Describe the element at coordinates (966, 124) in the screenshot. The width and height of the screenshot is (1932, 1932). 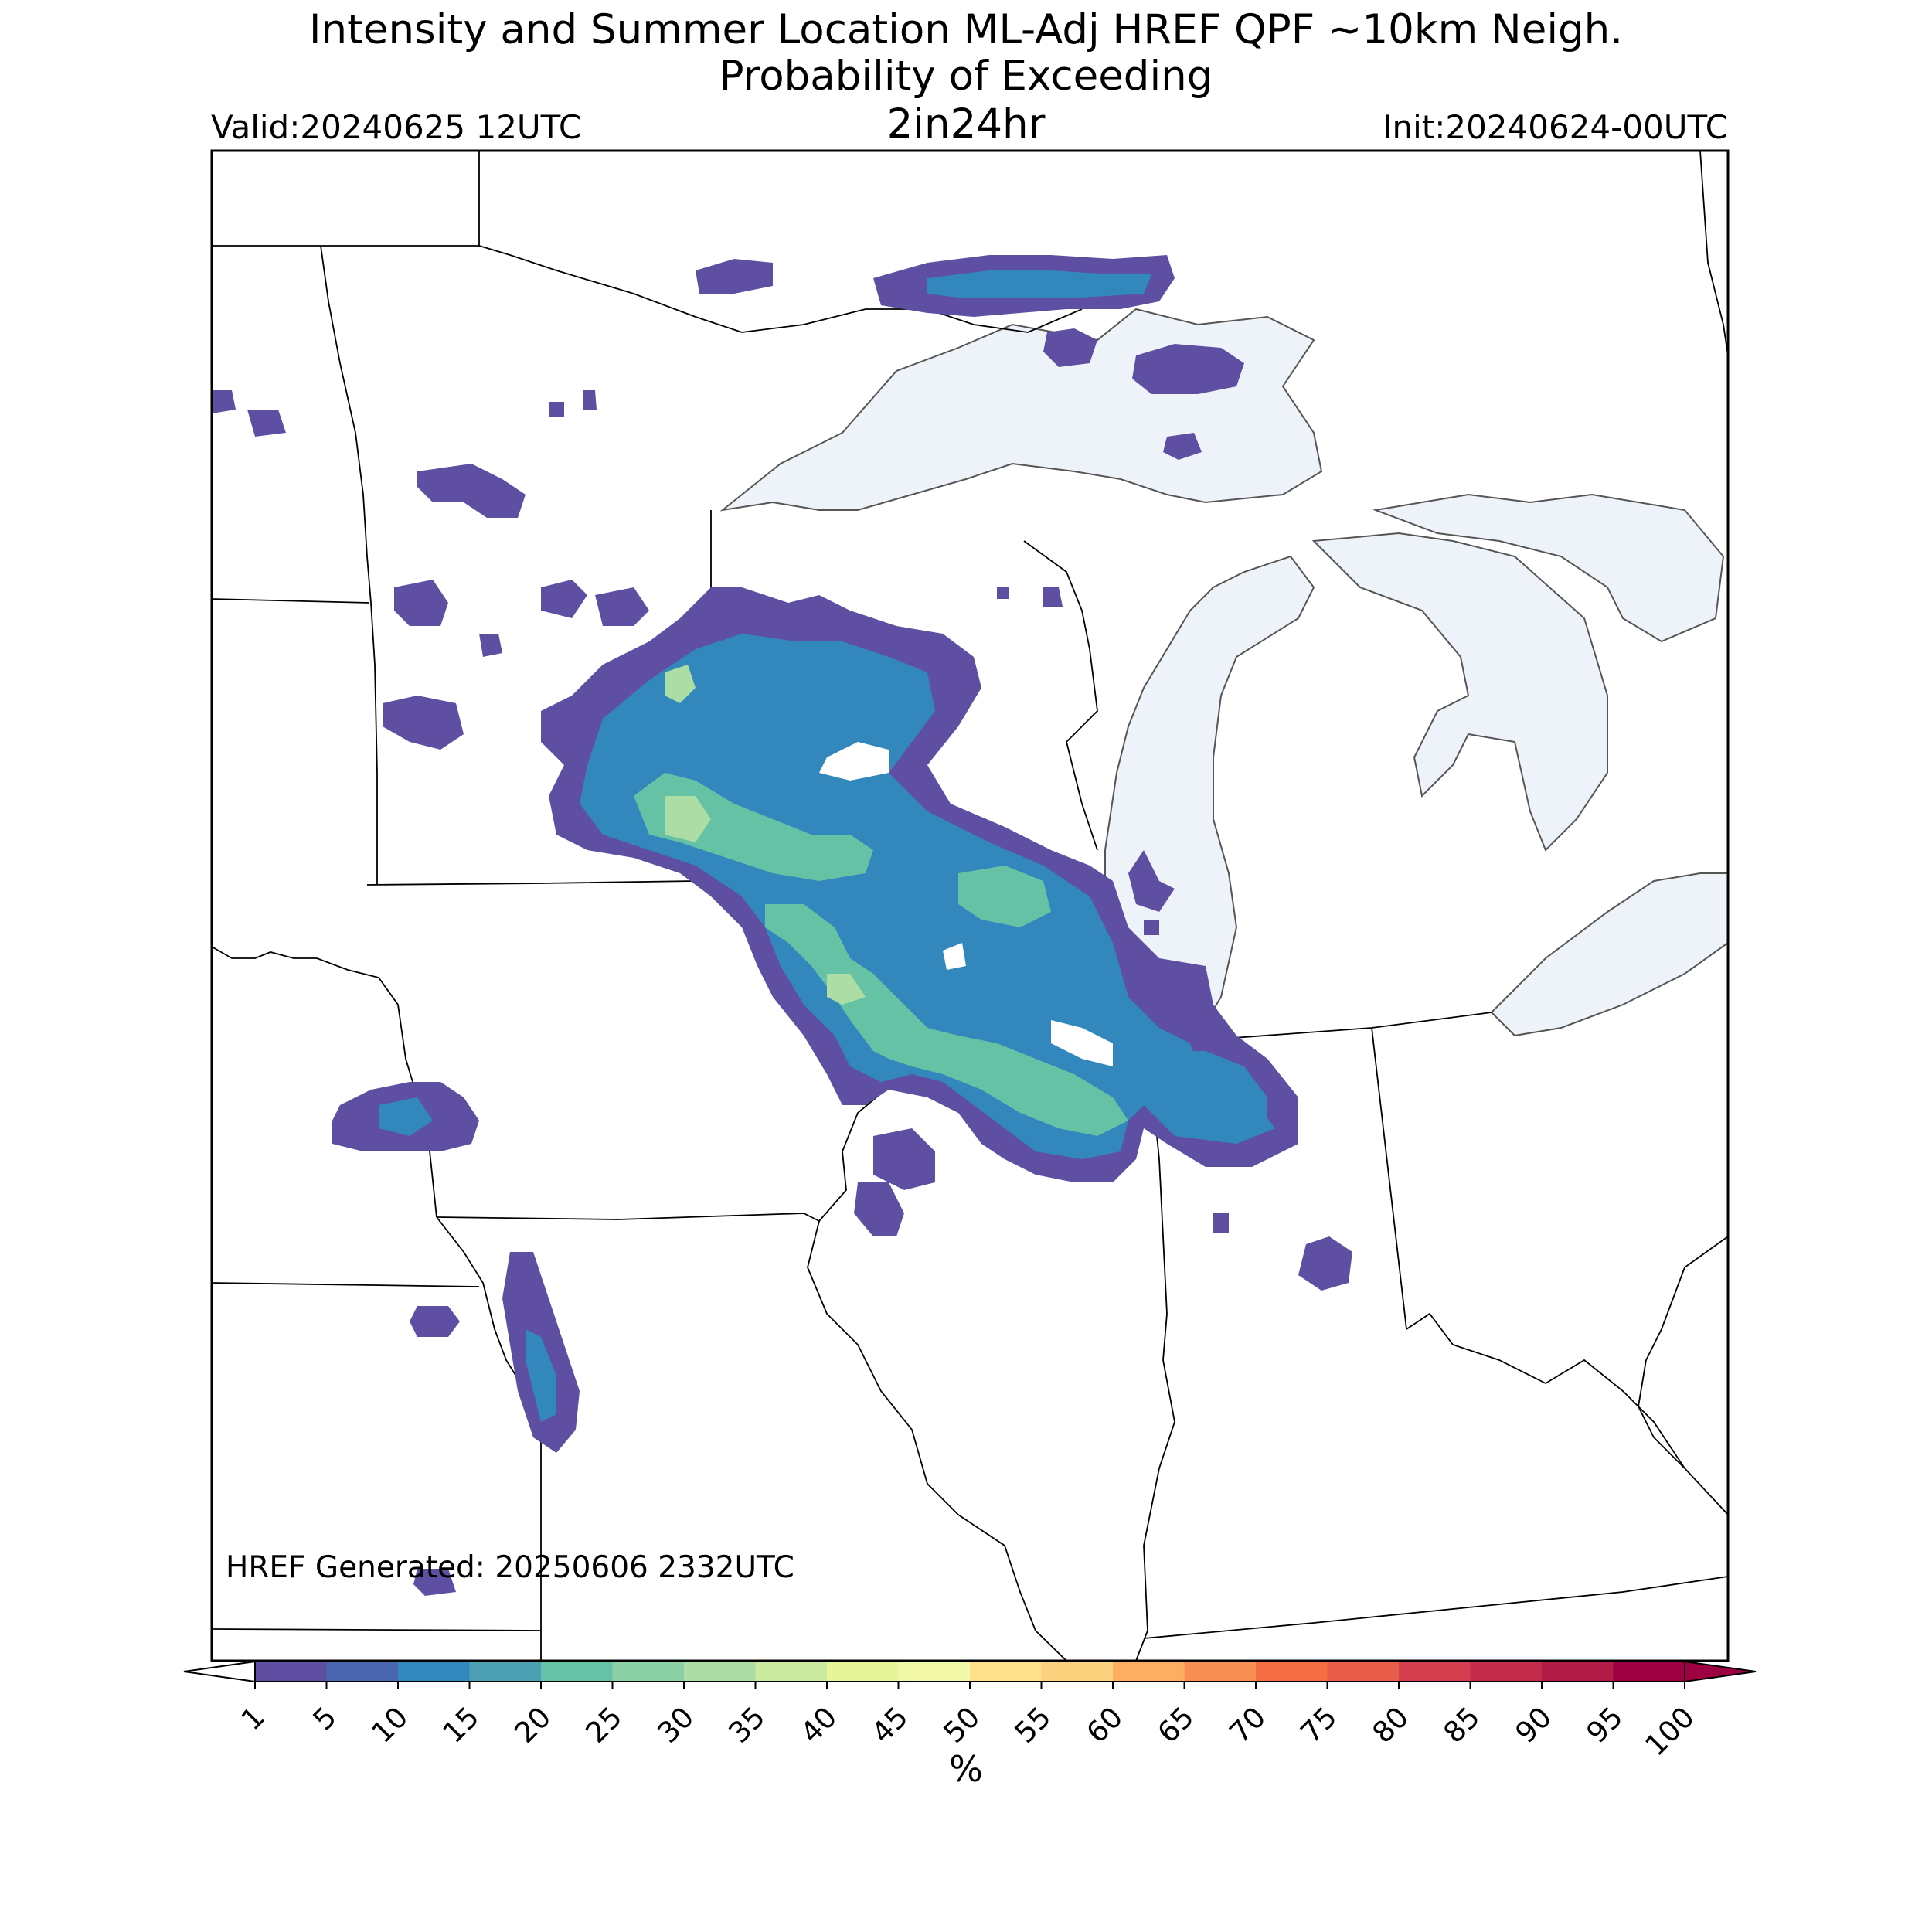
I see `threshold-label: 2in24hr` at that location.